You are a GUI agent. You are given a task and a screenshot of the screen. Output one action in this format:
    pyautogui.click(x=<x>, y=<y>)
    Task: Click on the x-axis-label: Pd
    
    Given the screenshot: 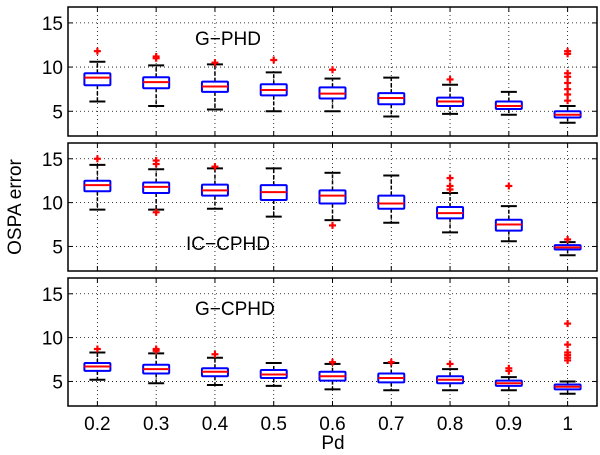 What is the action you would take?
    pyautogui.click(x=332, y=443)
    